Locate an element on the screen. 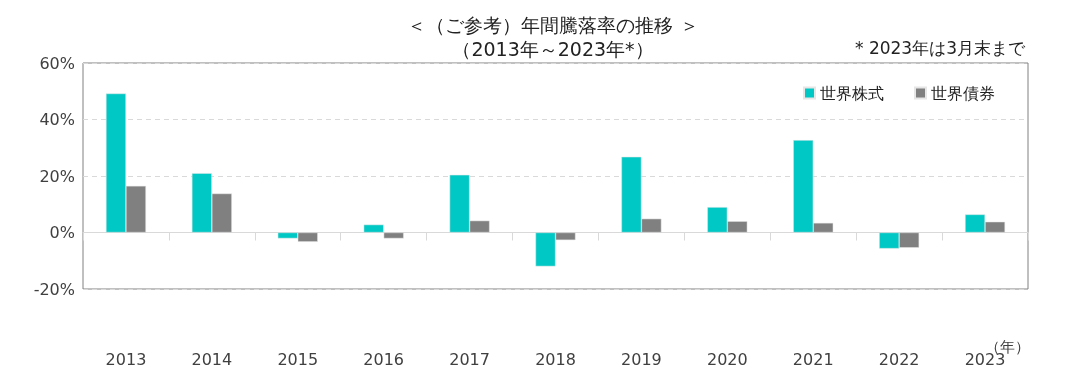 The image size is (1073, 375). x-tick-label: 2017 is located at coordinates (469, 359).